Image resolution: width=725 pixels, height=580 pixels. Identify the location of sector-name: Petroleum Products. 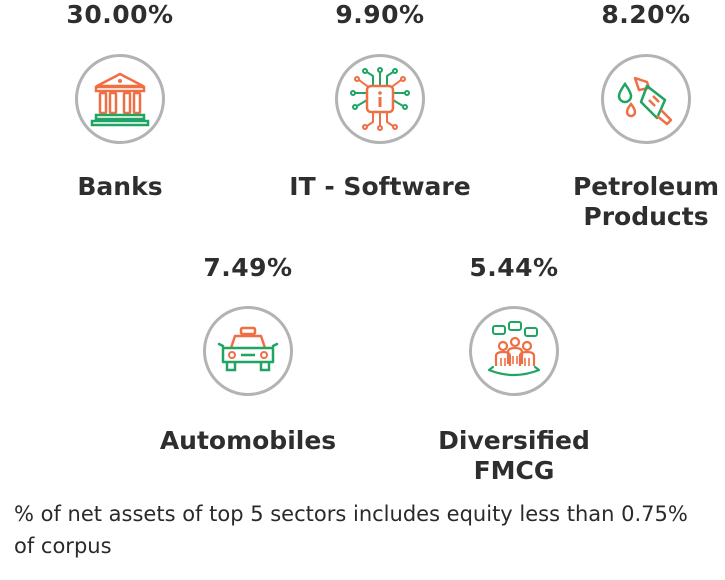
(646, 201).